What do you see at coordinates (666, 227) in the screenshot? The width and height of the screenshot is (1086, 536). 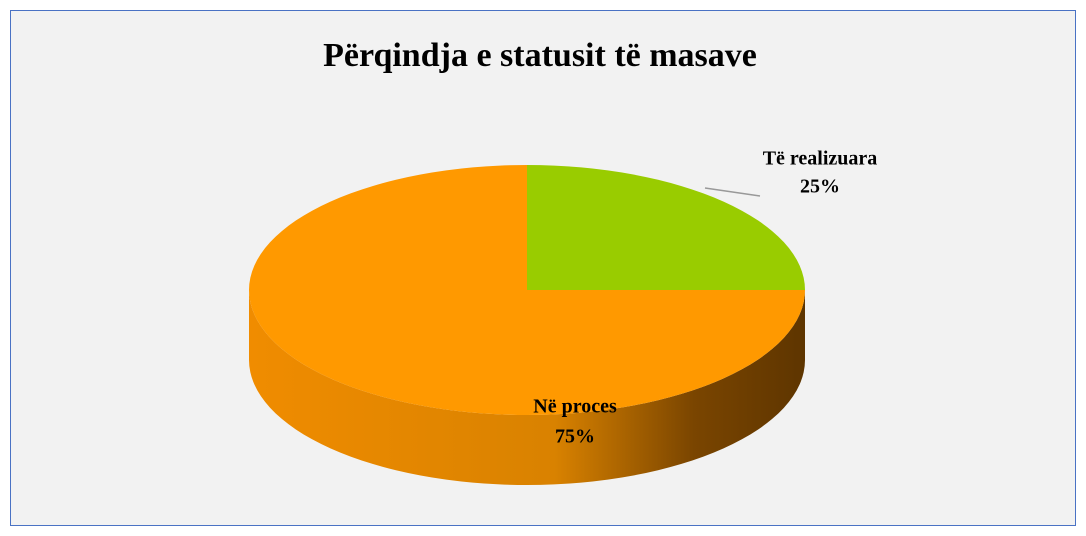 I see `pie-slice` at bounding box center [666, 227].